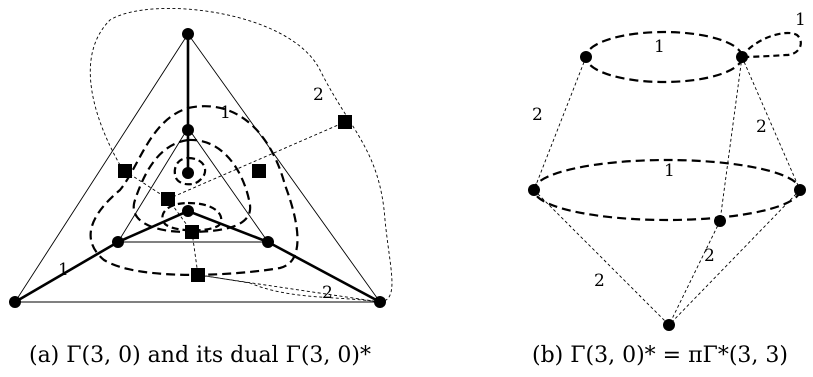  I want to click on dashed-loop-outer, so click(194, 190).